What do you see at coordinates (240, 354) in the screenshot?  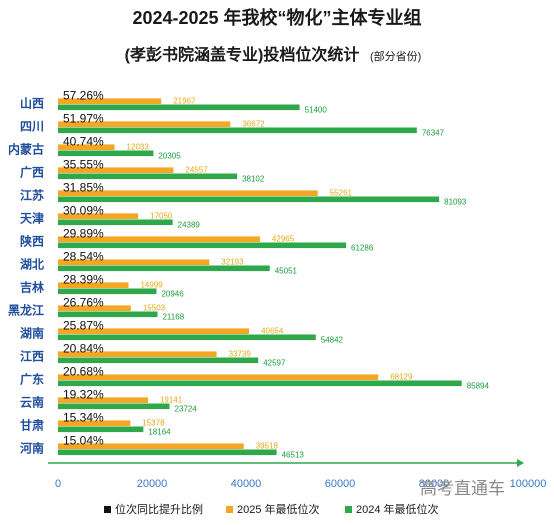 I see `data-label-2025: 33739` at bounding box center [240, 354].